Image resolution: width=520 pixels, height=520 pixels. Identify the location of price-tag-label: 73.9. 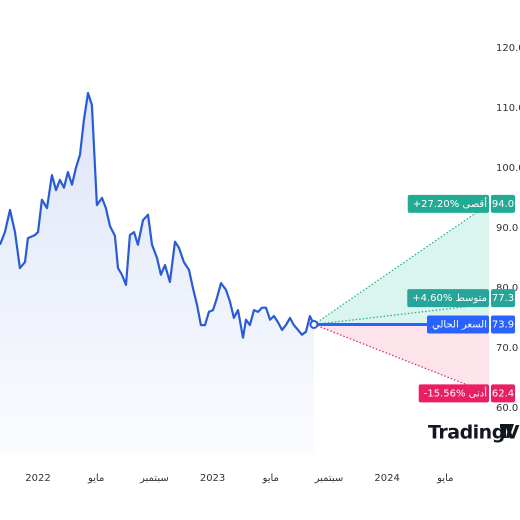
(503, 324).